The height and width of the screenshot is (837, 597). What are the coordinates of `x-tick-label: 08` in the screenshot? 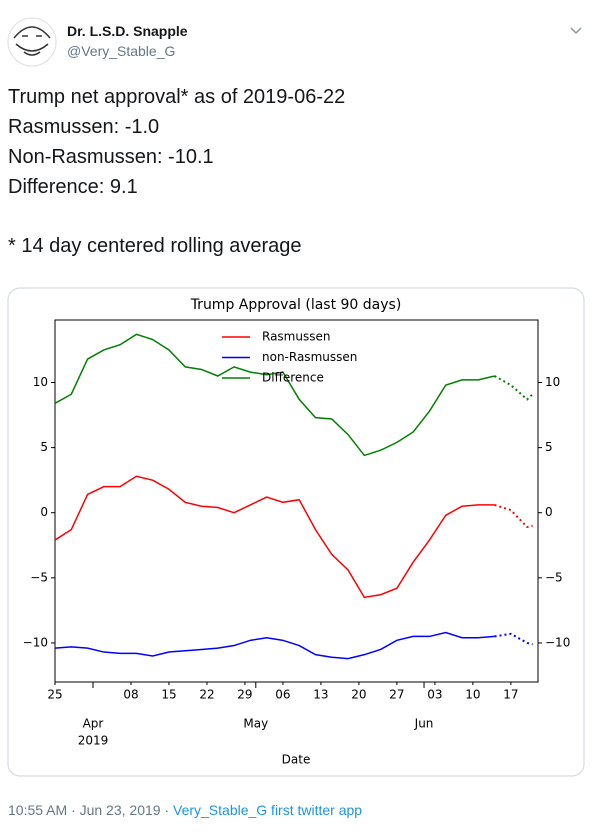 It's located at (130, 695).